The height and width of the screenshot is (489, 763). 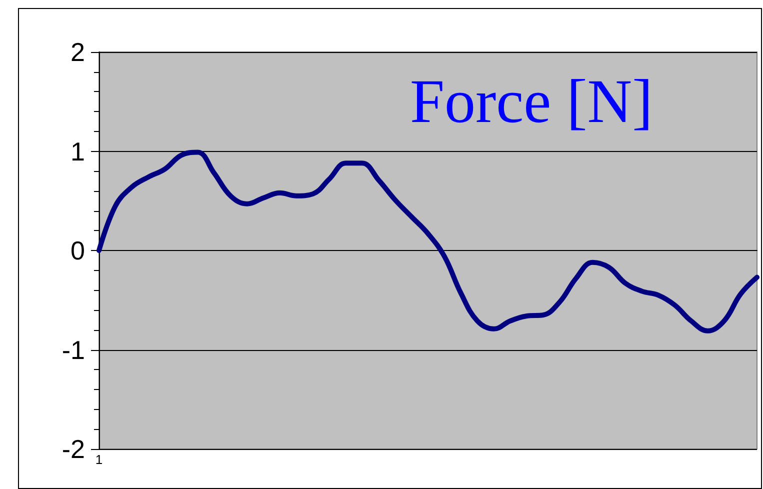 I want to click on y-tick-label: 1, so click(x=77, y=151).